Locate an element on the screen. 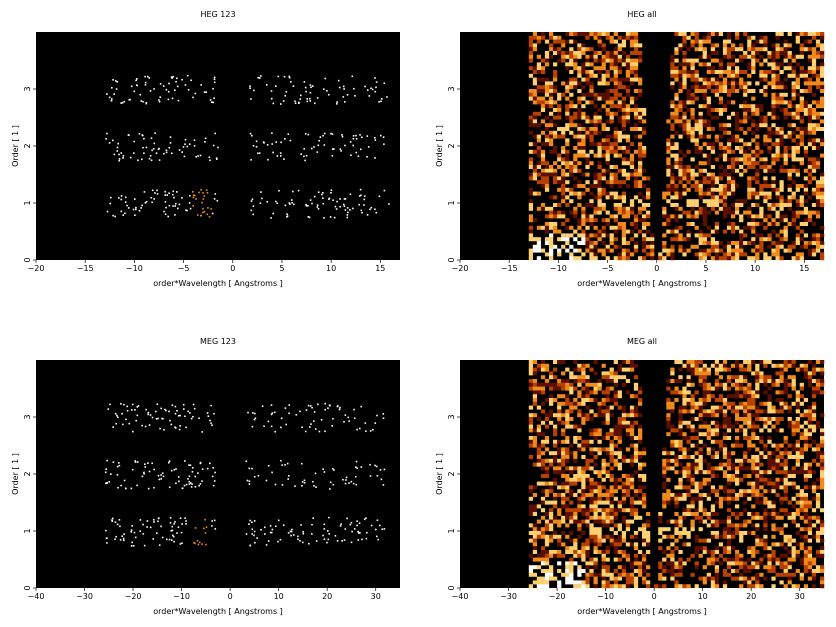  y-tick-label: 0 is located at coordinates (451, 259).